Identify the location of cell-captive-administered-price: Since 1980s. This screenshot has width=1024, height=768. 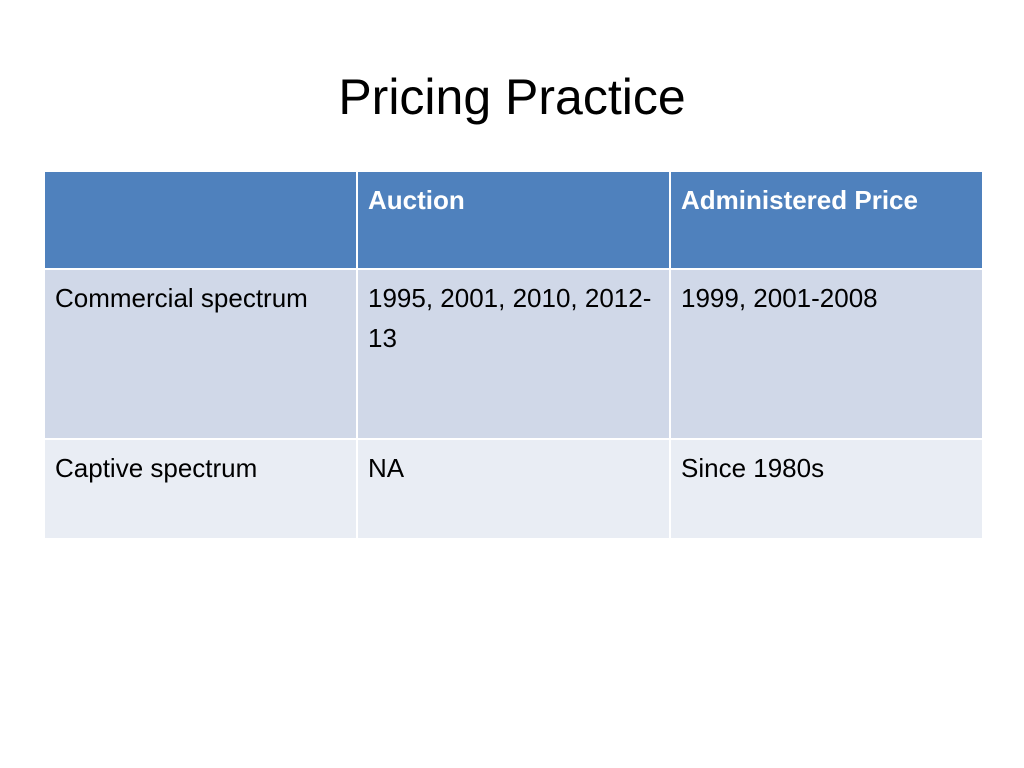
(826, 489).